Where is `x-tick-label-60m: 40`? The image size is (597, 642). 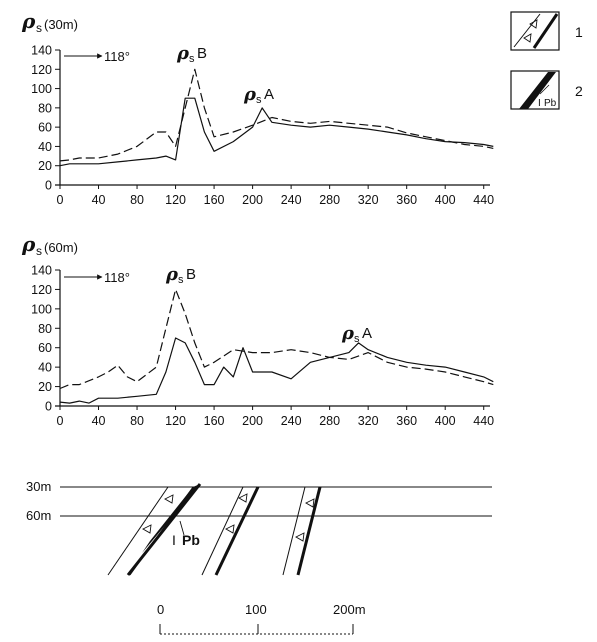 x-tick-label-60m: 40 is located at coordinates (99, 421).